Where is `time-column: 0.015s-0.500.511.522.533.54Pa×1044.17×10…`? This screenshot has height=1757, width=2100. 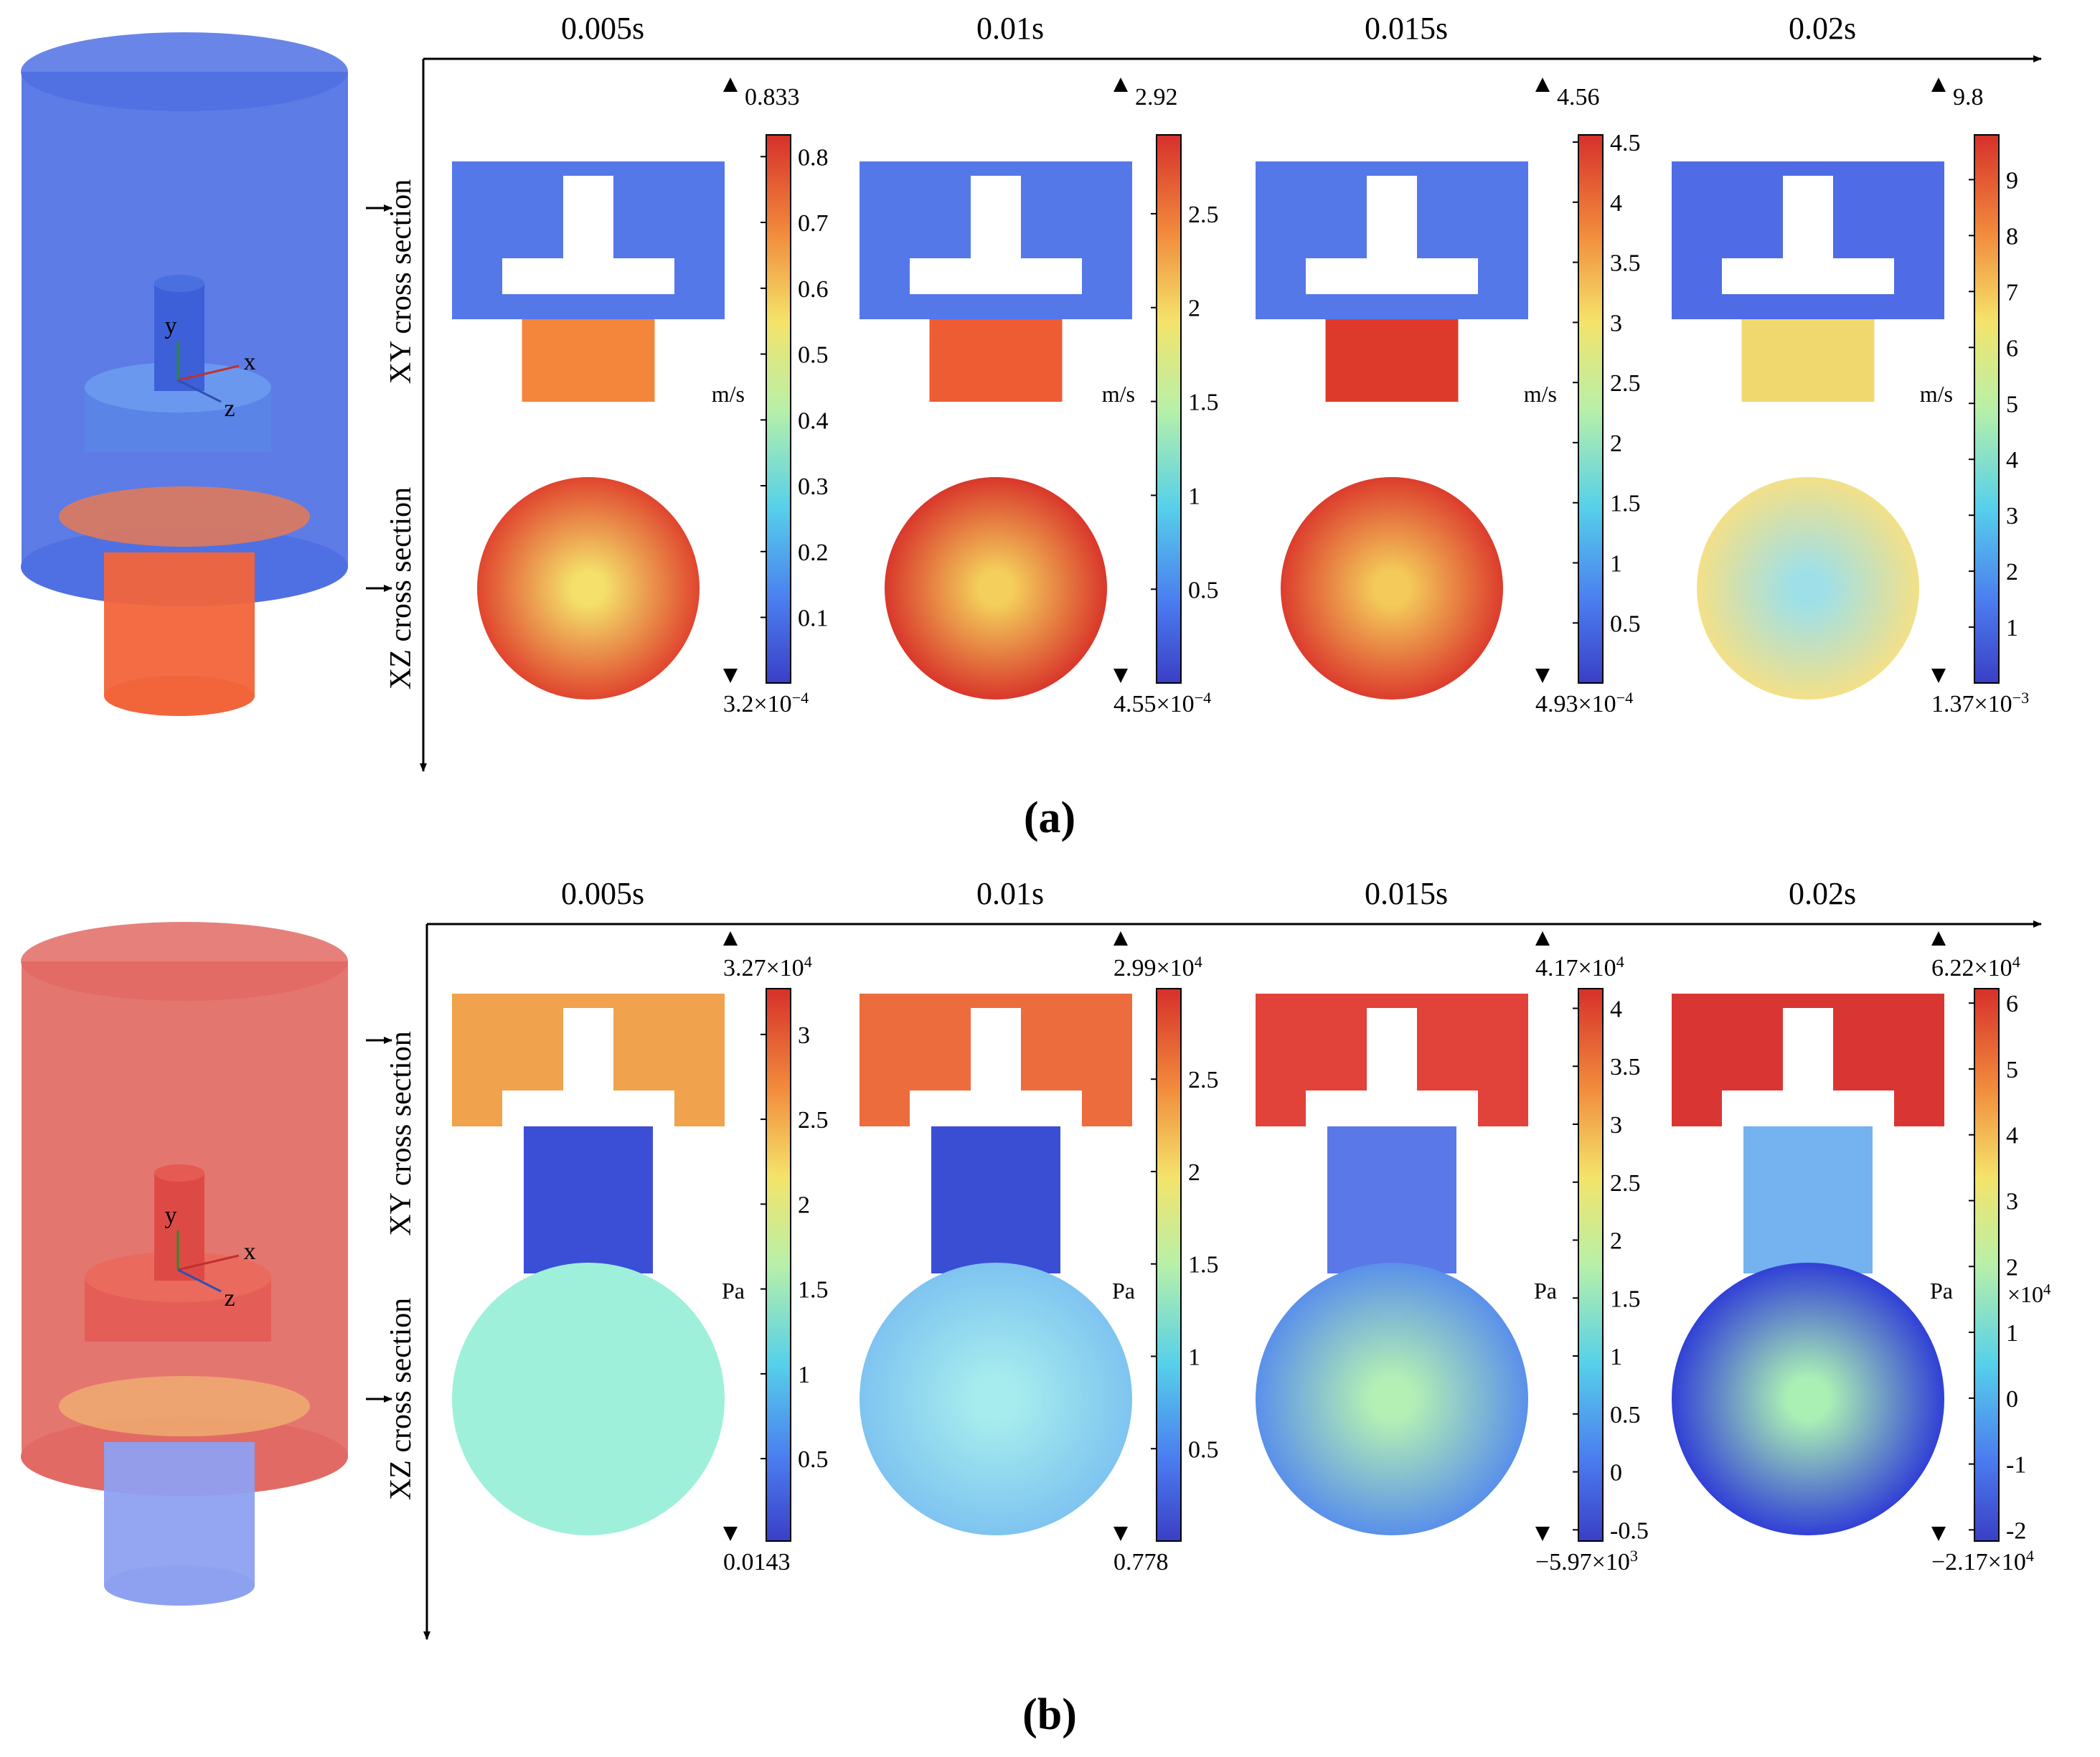
time-column: 0.015s-0.500.511.522.533.54Pa×1044.17×10… is located at coordinates (1515, 1225).